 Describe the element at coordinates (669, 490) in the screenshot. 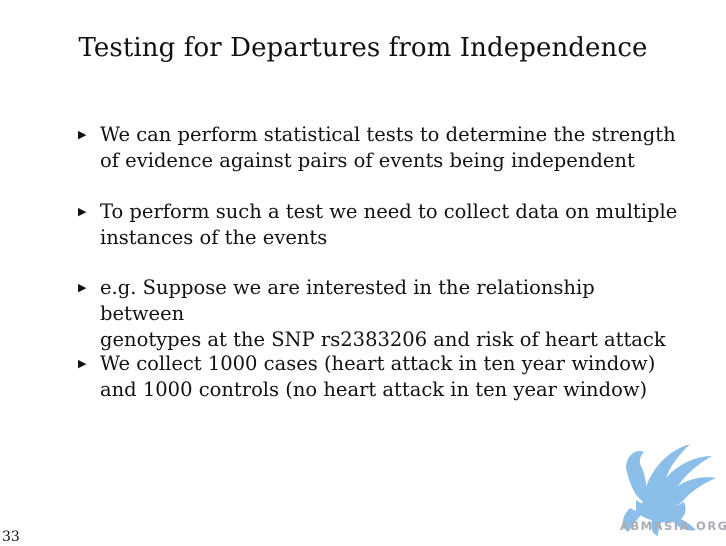

I see `griffin-logo-icon` at that location.